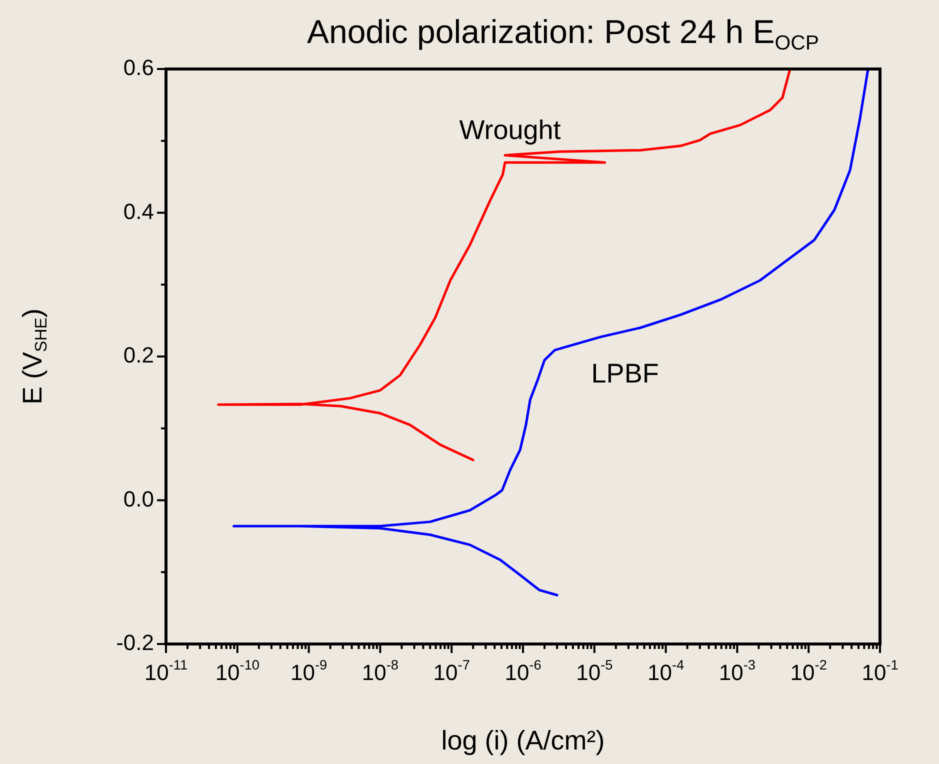 This screenshot has width=939, height=764. I want to click on series-label: Wrought, so click(510, 130).